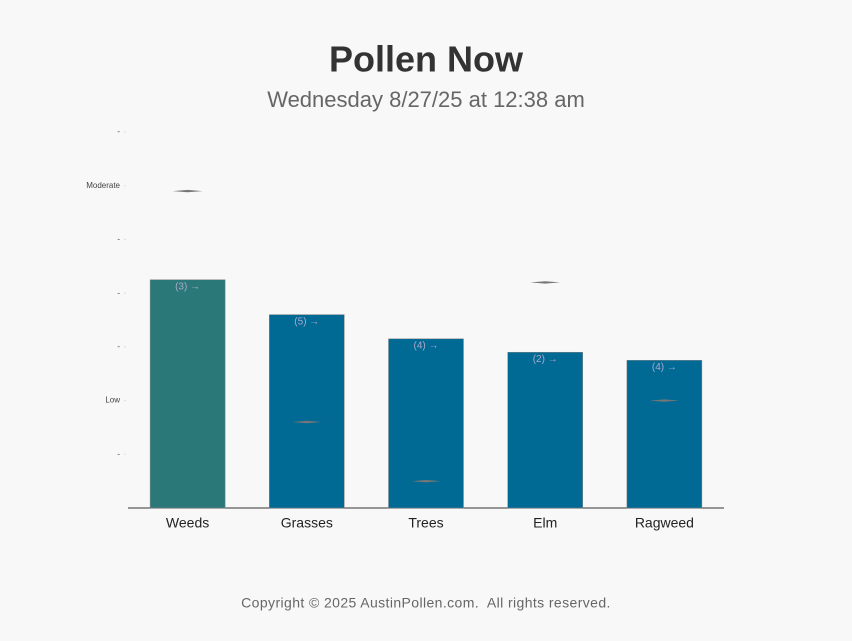  Describe the element at coordinates (545, 523) in the screenshot. I see `x-tick-label: Elm` at that location.